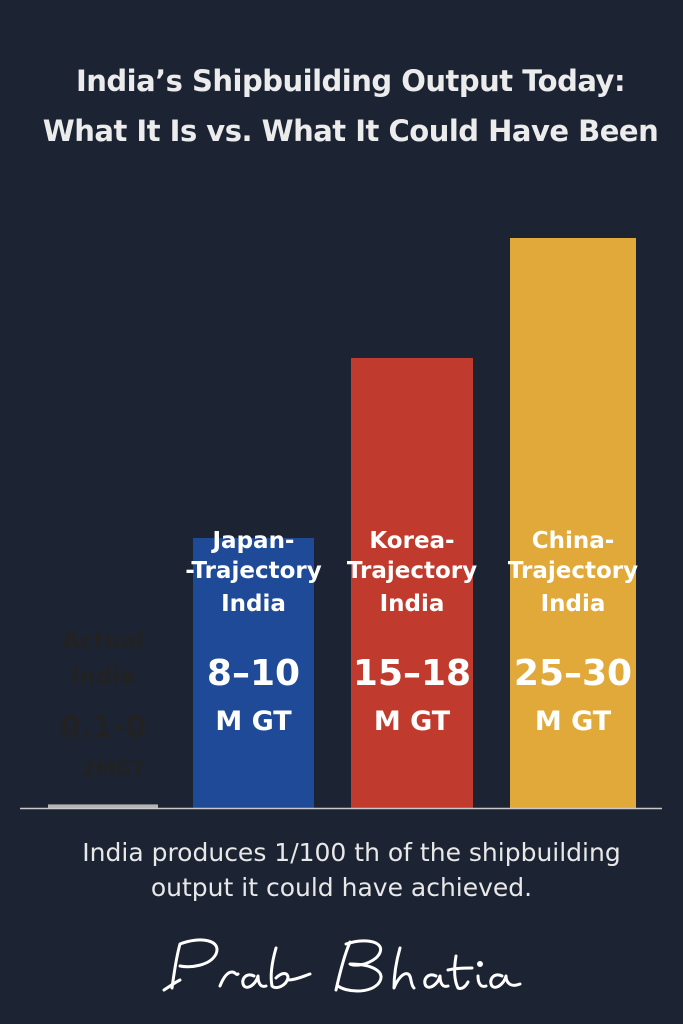 The height and width of the screenshot is (1024, 683). Describe the element at coordinates (342, 965) in the screenshot. I see `signature` at that location.